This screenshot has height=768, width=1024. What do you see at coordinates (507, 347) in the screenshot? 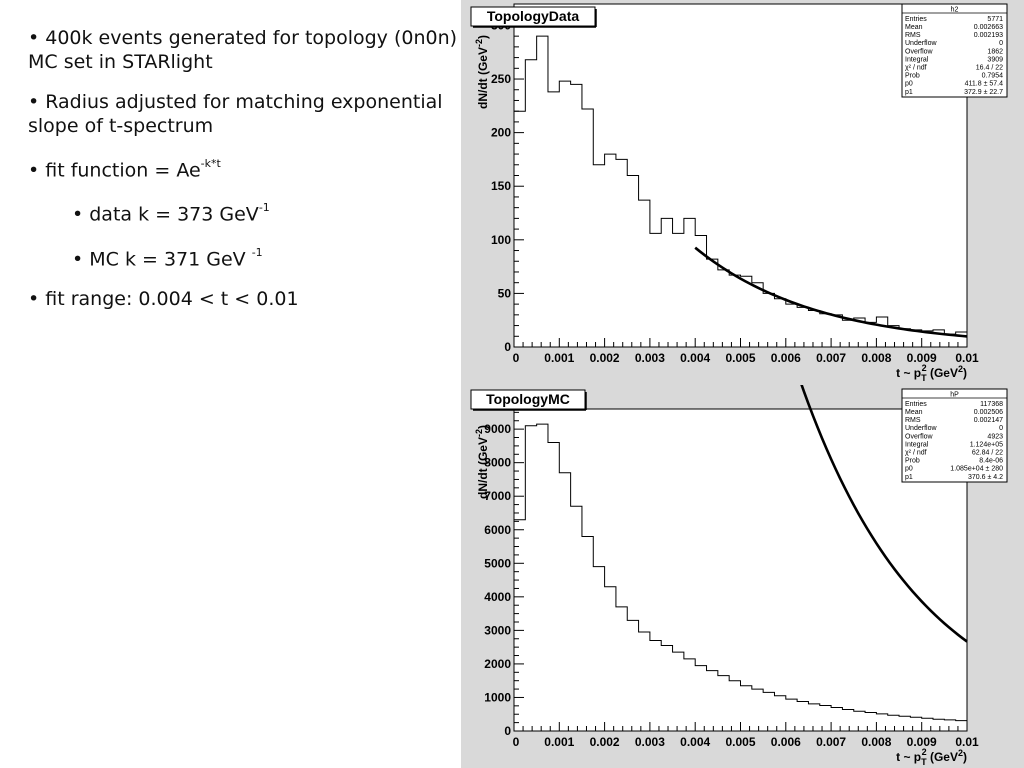
I see `y-tick-label: 0` at bounding box center [507, 347].